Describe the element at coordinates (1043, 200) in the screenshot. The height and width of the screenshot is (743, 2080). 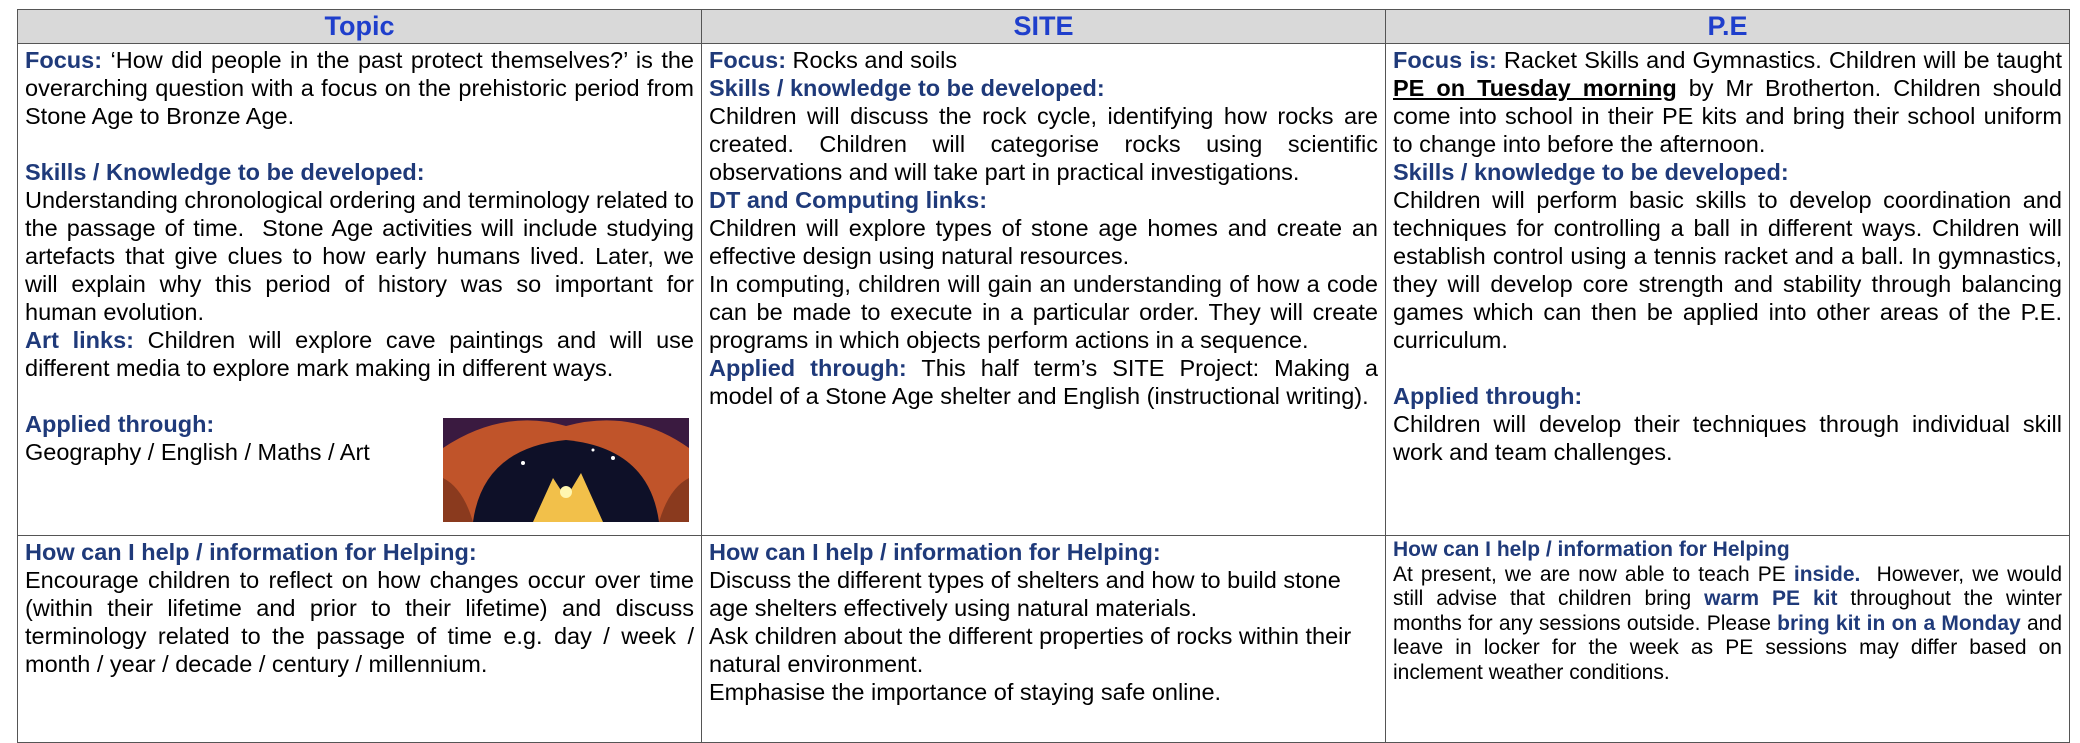
I see `paragraph: DT and Computing links:` at that location.